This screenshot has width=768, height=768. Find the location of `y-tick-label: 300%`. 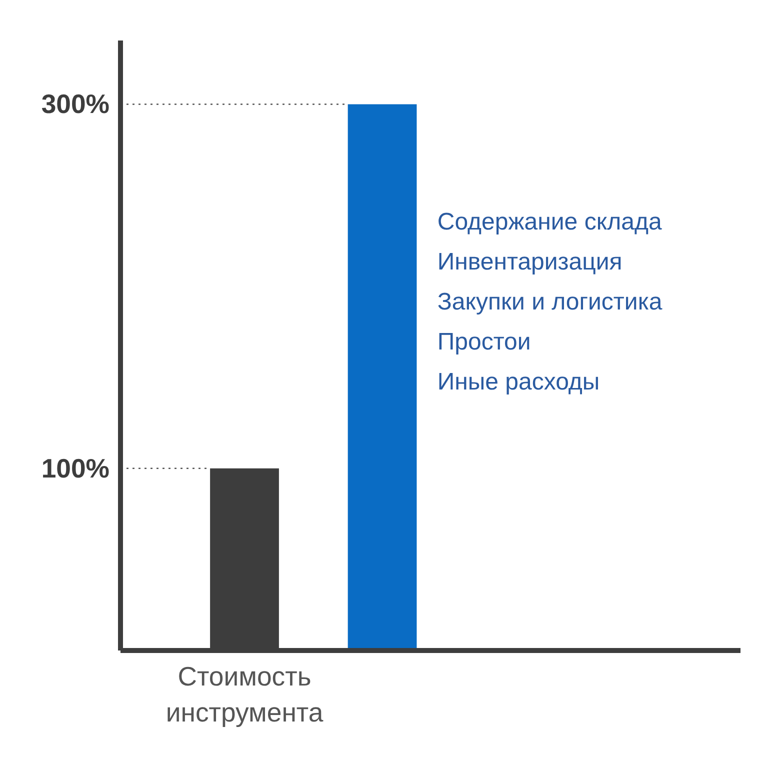

y-tick-label: 300% is located at coordinates (75, 104).